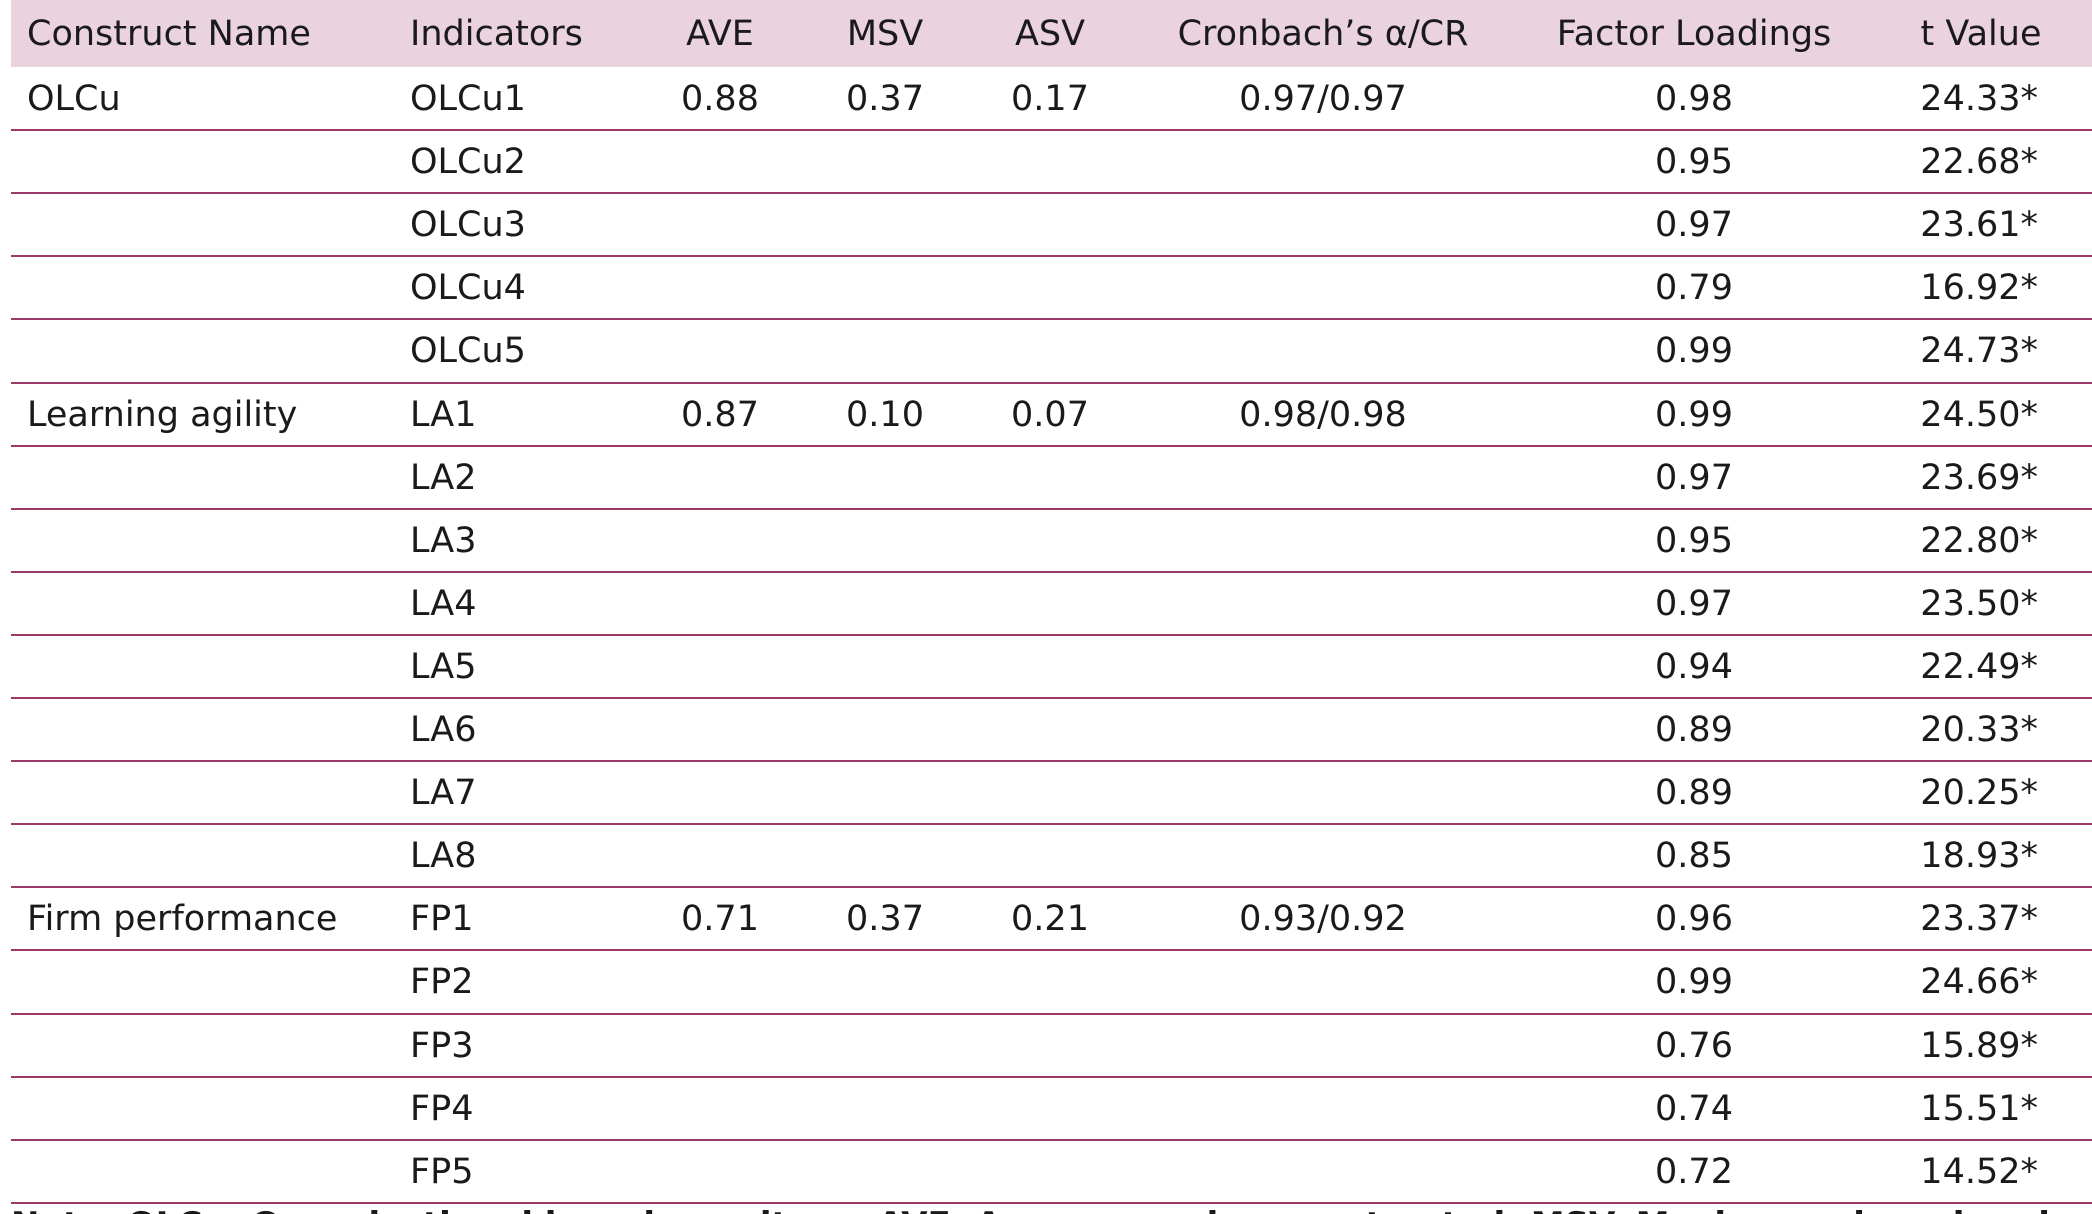  I want to click on table-cell: 18.93*, so click(1979, 856).